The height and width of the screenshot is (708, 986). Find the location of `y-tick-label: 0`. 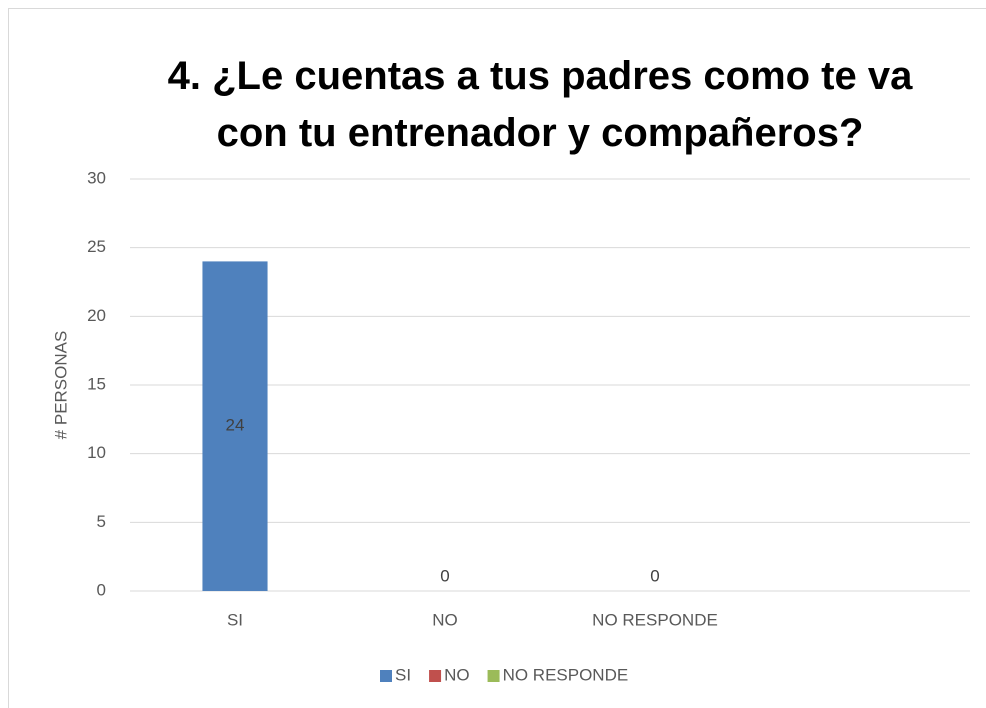

y-tick-label: 0 is located at coordinates (101, 589).